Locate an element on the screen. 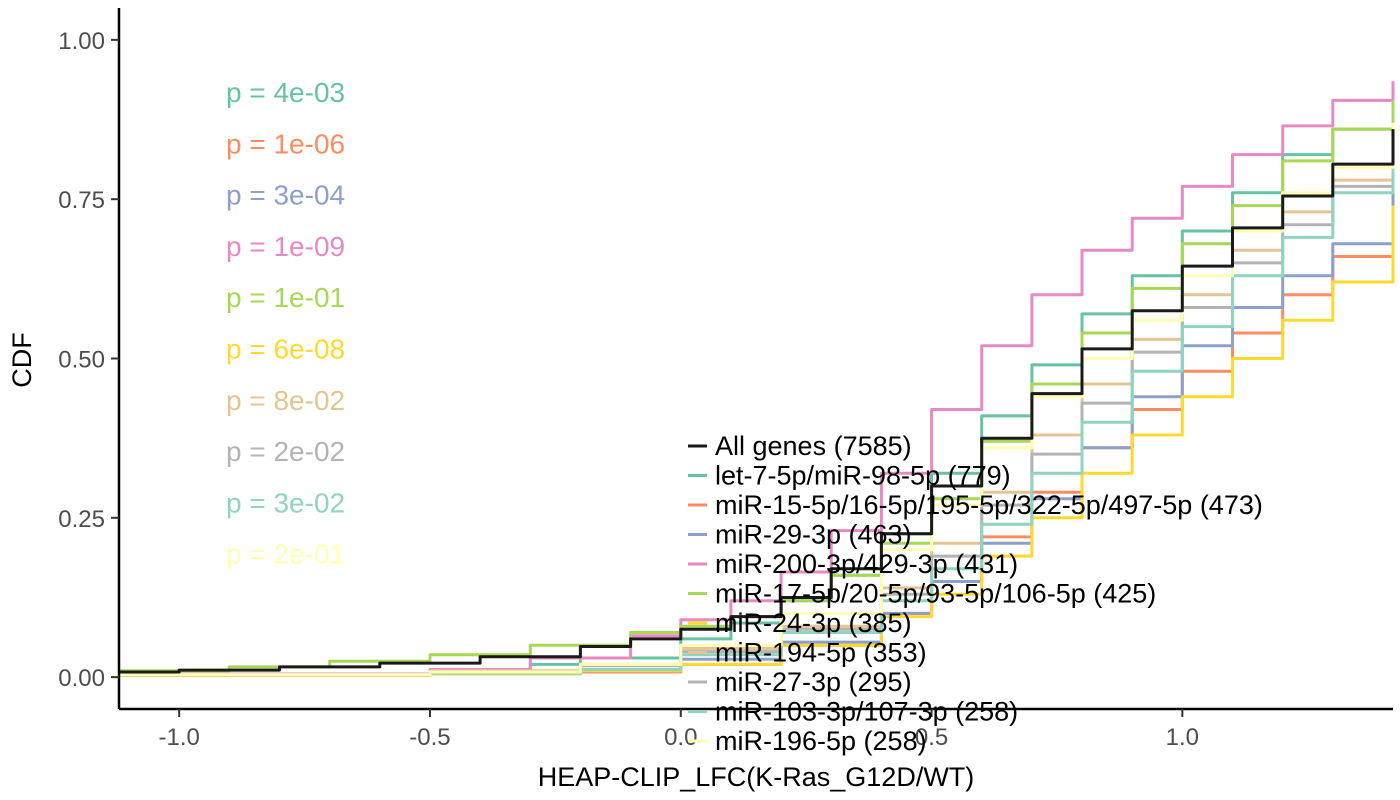  pvalue-label-10: p = 2e-01 is located at coordinates (285, 554).